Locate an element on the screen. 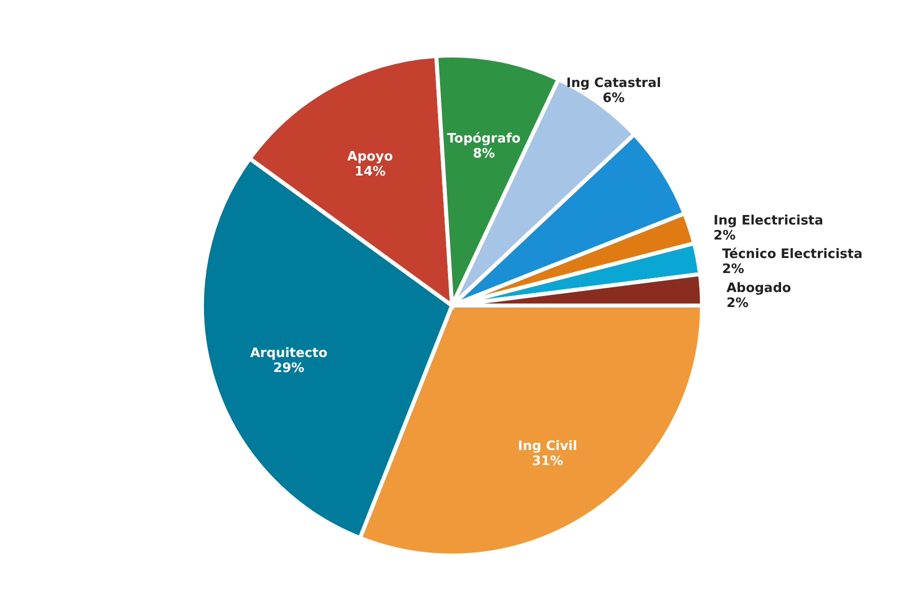 The width and height of the screenshot is (904, 611). data-label: 14% is located at coordinates (370, 172).